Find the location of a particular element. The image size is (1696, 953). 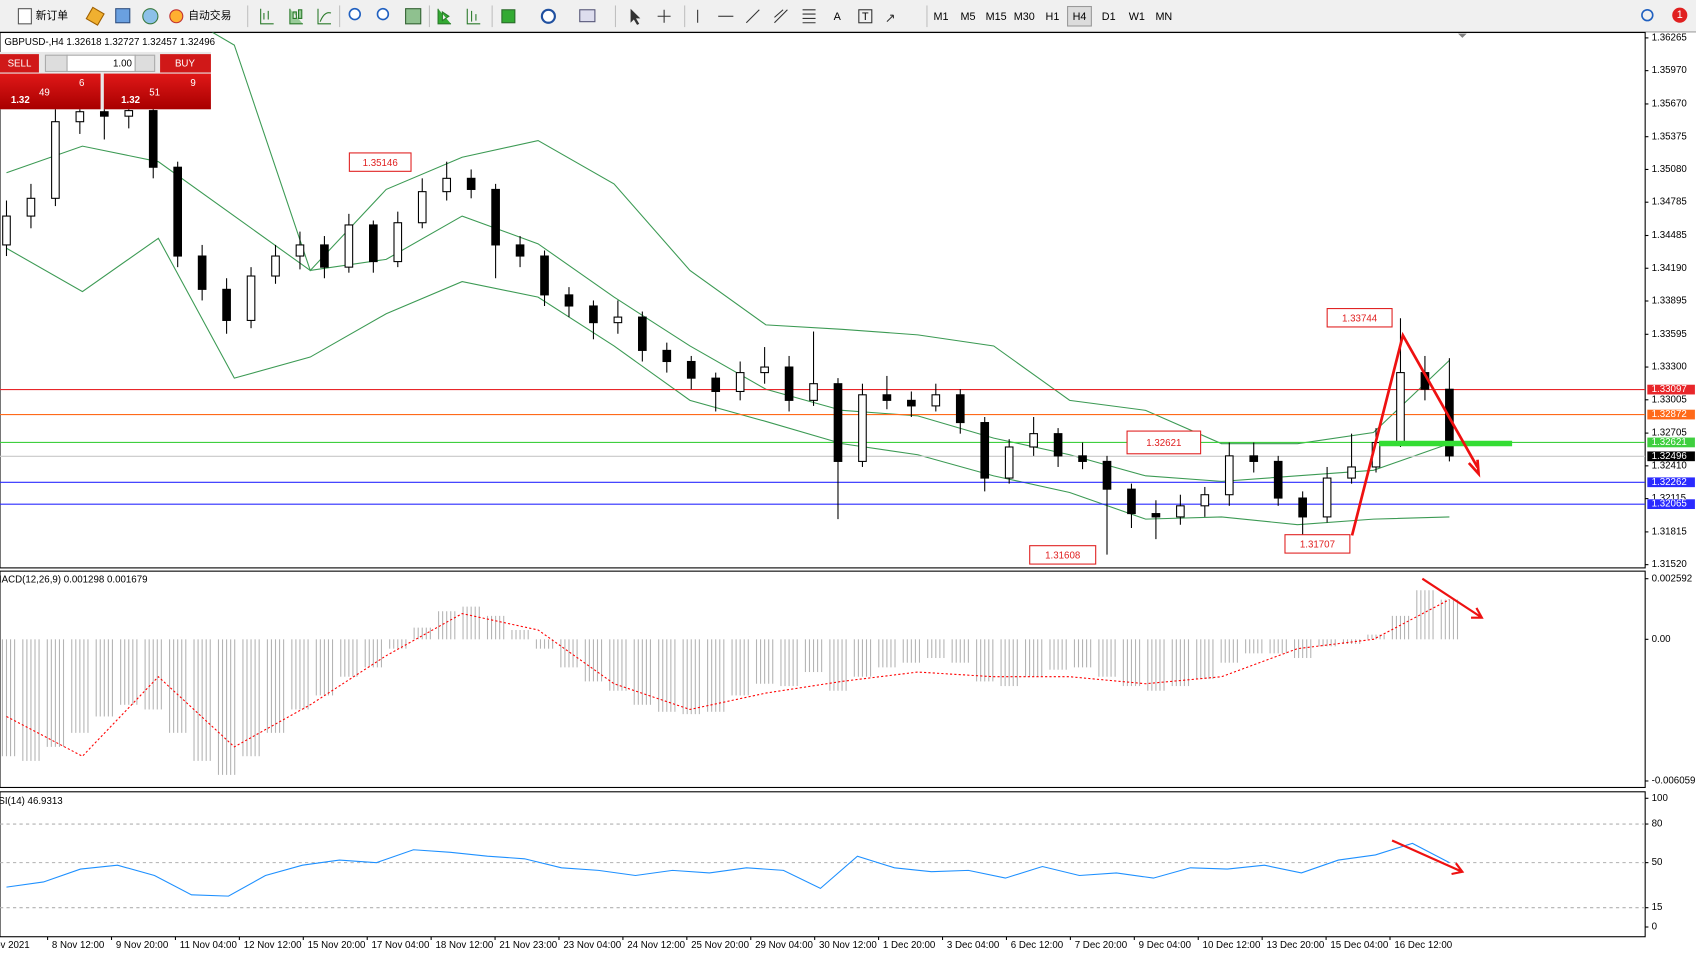

rsi-tick-label: 50 is located at coordinates (1657, 862).